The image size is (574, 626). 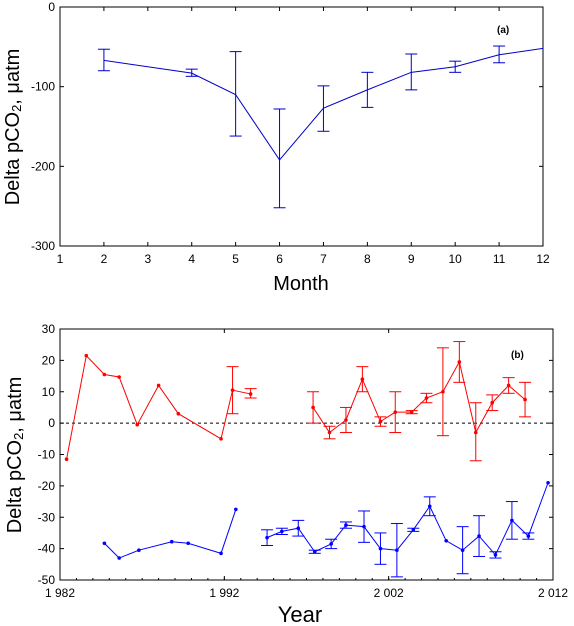 I want to click on x-tick-label: 1, so click(x=60, y=259).